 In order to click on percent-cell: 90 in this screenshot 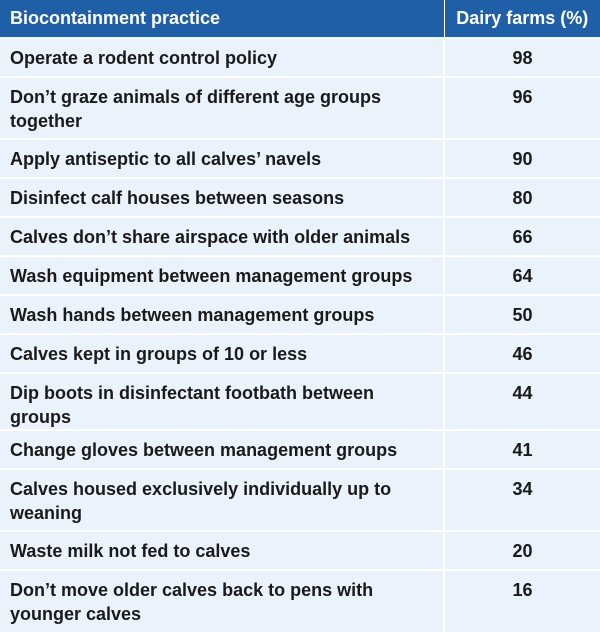, I will do `click(521, 158)`.